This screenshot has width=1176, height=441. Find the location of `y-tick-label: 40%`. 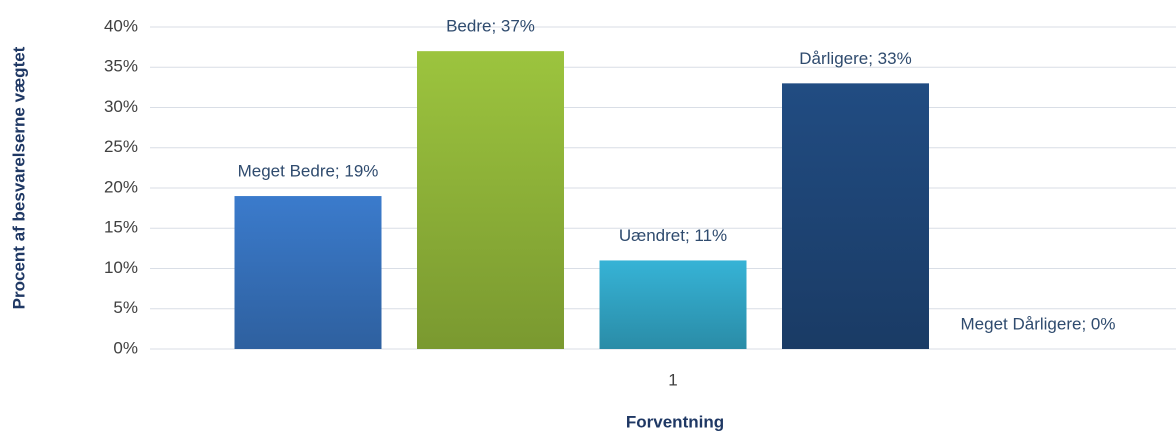

y-tick-label: 40% is located at coordinates (121, 25).